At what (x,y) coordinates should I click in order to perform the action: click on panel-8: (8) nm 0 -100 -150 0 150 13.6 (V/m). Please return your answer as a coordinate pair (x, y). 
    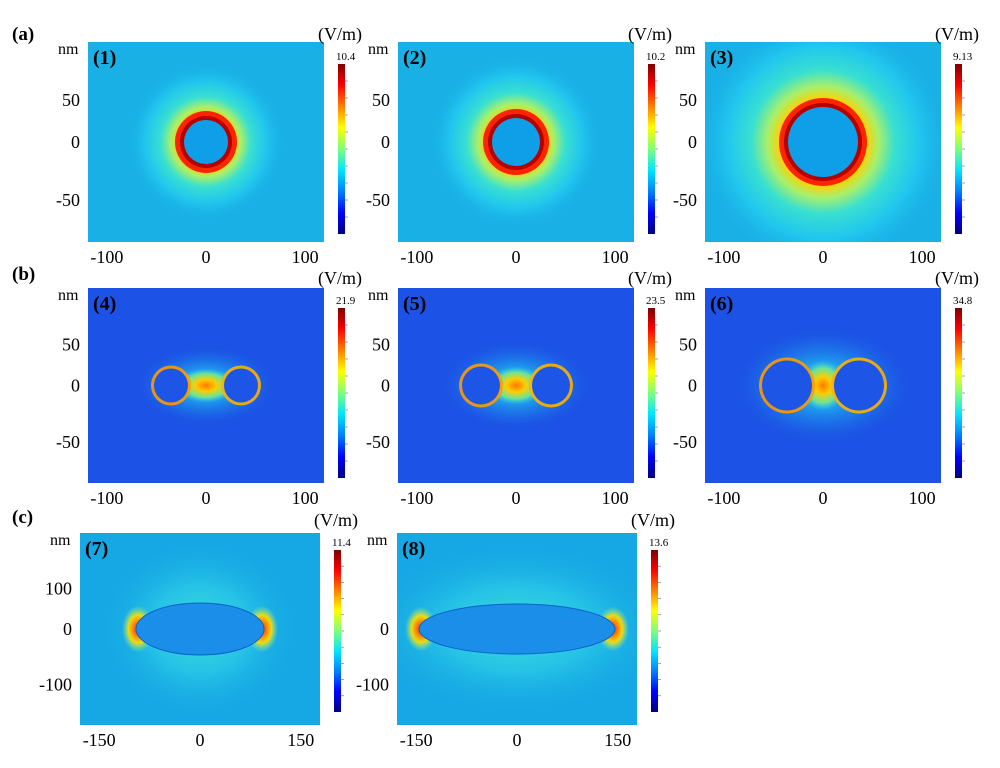
    Looking at the image, I should click on (515, 630).